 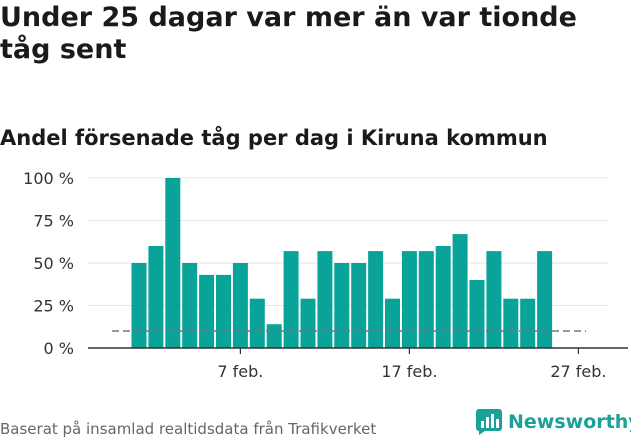 I want to click on y-tick-label: 50 %, so click(x=53, y=263).